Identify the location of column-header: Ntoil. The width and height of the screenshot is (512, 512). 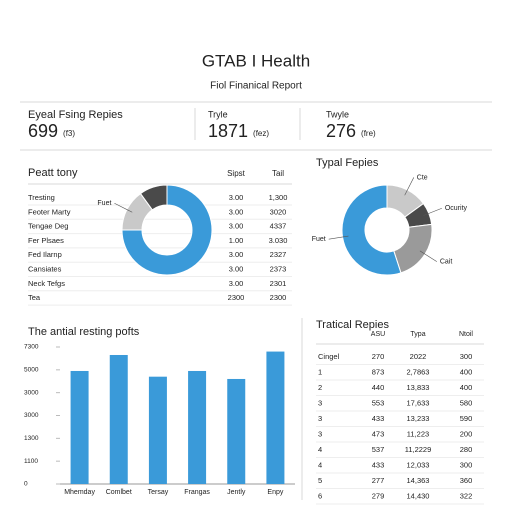
(466, 334).